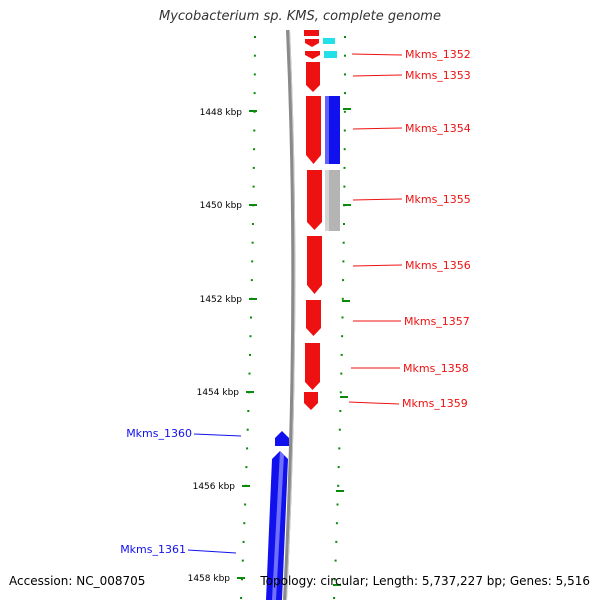  I want to click on genome-backbone, so click(289, 314).